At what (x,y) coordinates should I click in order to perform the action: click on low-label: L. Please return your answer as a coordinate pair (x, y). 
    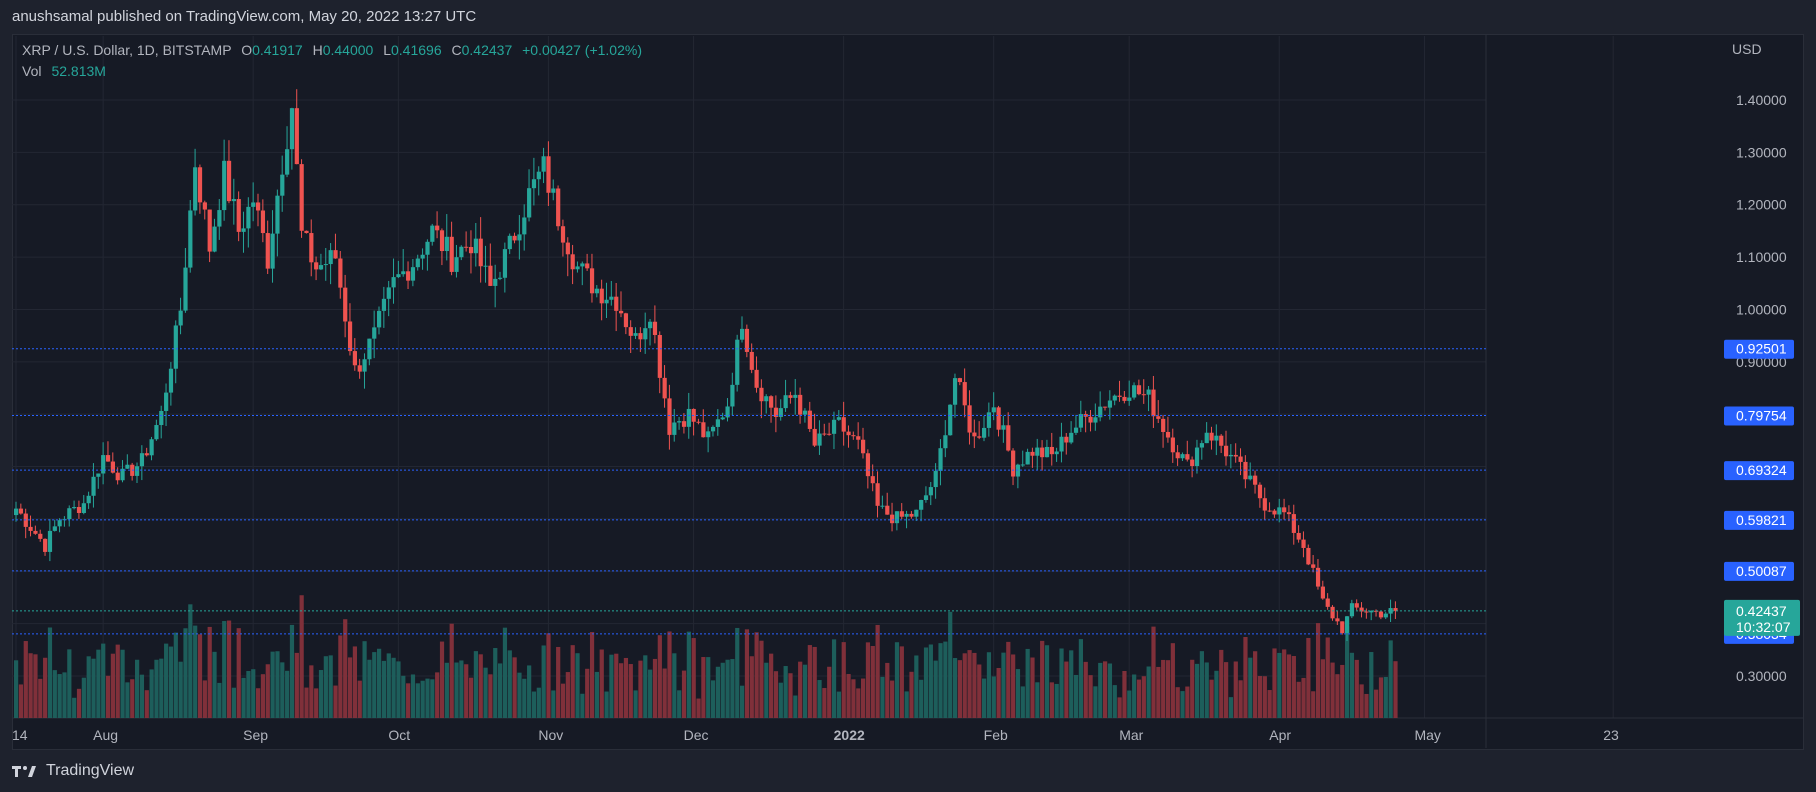
    Looking at the image, I should click on (387, 50).